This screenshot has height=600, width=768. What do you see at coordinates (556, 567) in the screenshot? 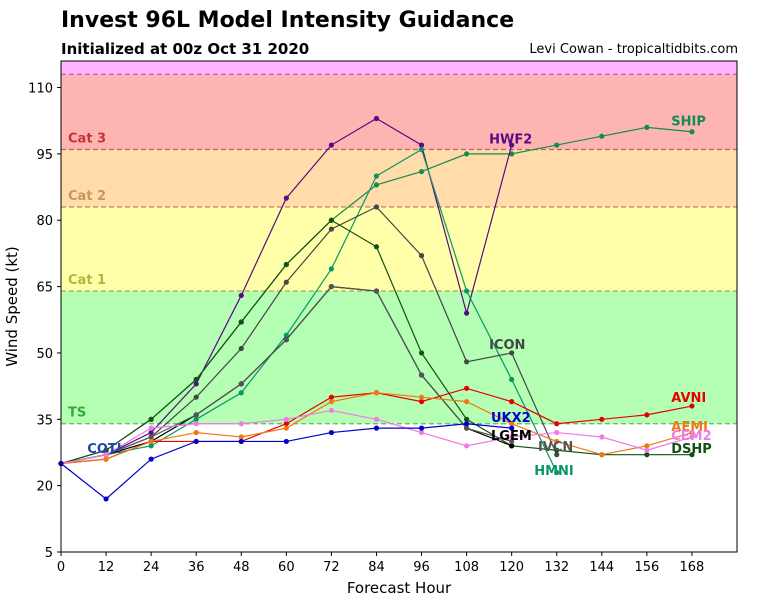
I see `x-tick-label: 132` at bounding box center [556, 567].